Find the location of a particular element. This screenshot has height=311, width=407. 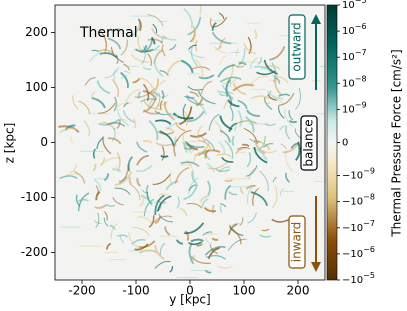

inward-label: inward is located at coordinates (297, 242).